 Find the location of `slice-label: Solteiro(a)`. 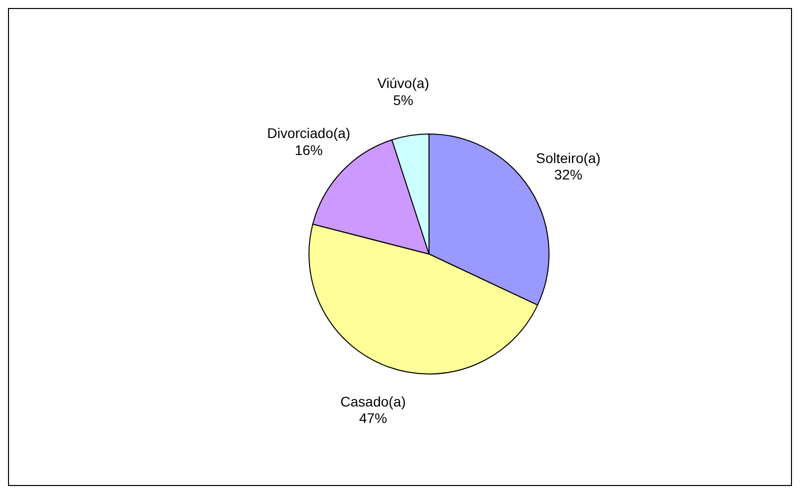

slice-label: Solteiro(a) is located at coordinates (568, 158).